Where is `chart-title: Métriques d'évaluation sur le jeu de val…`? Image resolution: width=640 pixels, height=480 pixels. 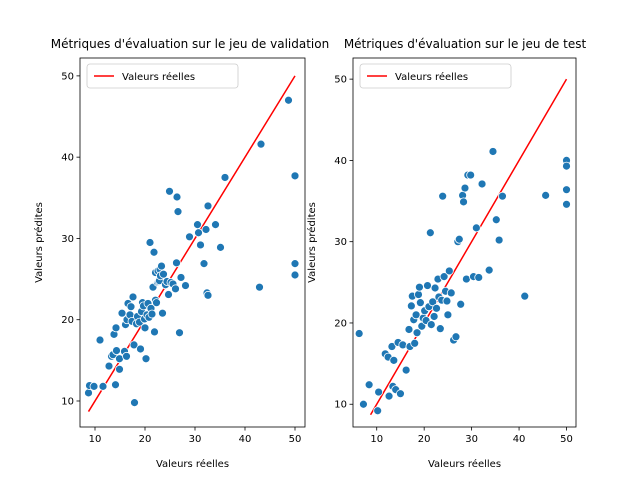 chart-title: Métriques d'évaluation sur le jeu de val… is located at coordinates (190, 44).